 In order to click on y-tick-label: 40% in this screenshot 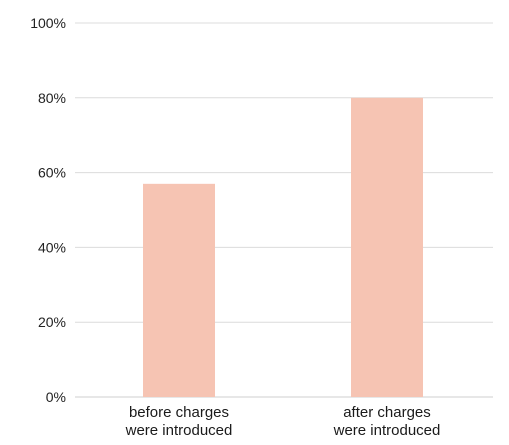, I will do `click(52, 247)`.